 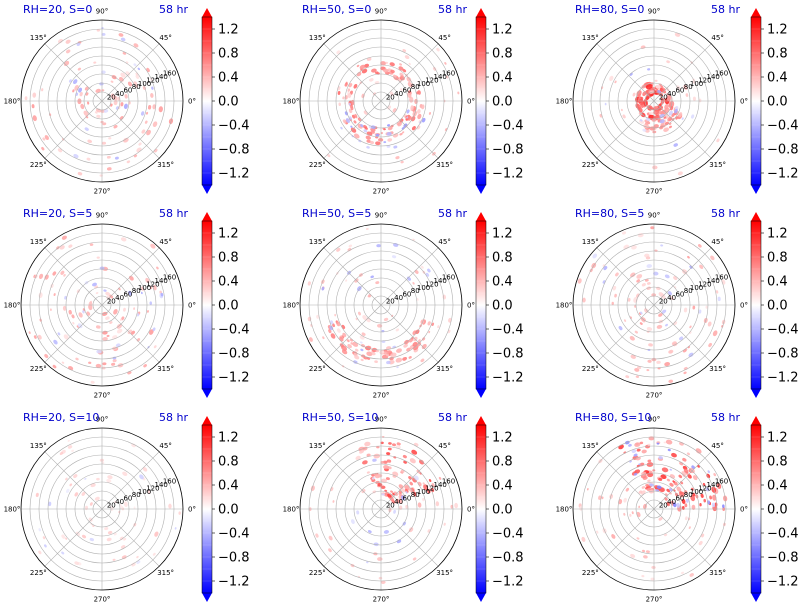 I want to click on radial-tick-label: 20, so click(x=663, y=506).